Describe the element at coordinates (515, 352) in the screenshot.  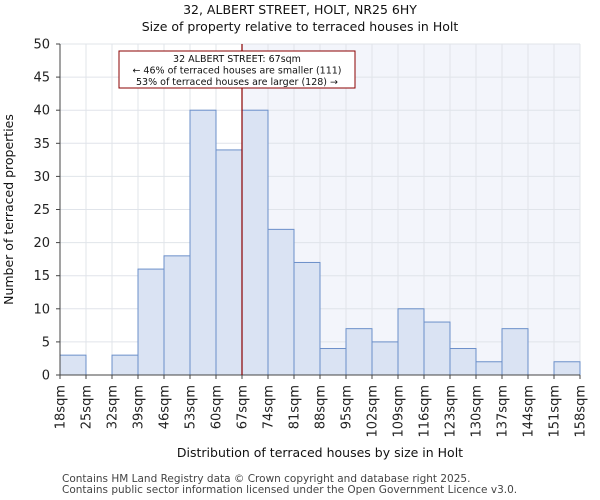
I see `bar-137sqm` at that location.